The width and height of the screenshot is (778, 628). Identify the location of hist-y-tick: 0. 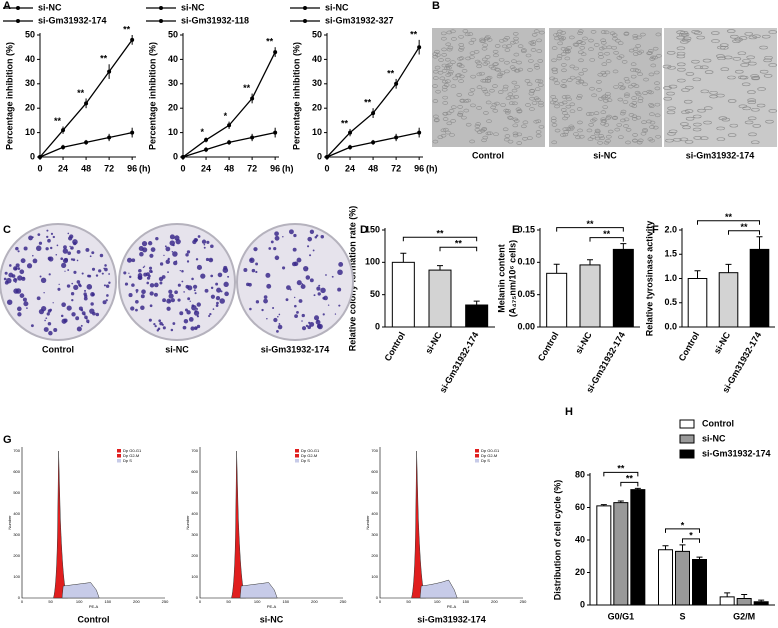
(197, 597).